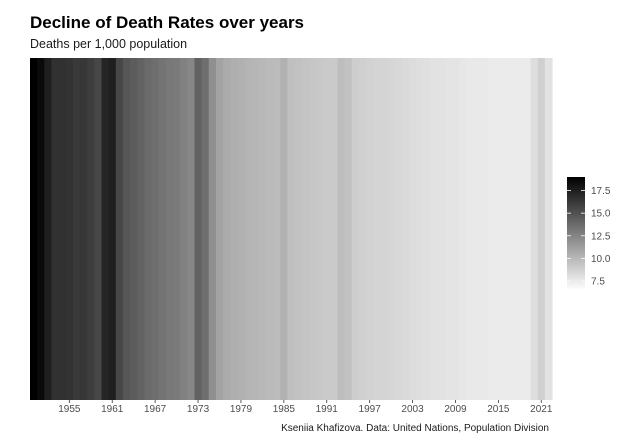 This screenshot has height=448, width=640. Describe the element at coordinates (601, 214) in the screenshot. I see `legend-tick-label: 15.0` at that location.